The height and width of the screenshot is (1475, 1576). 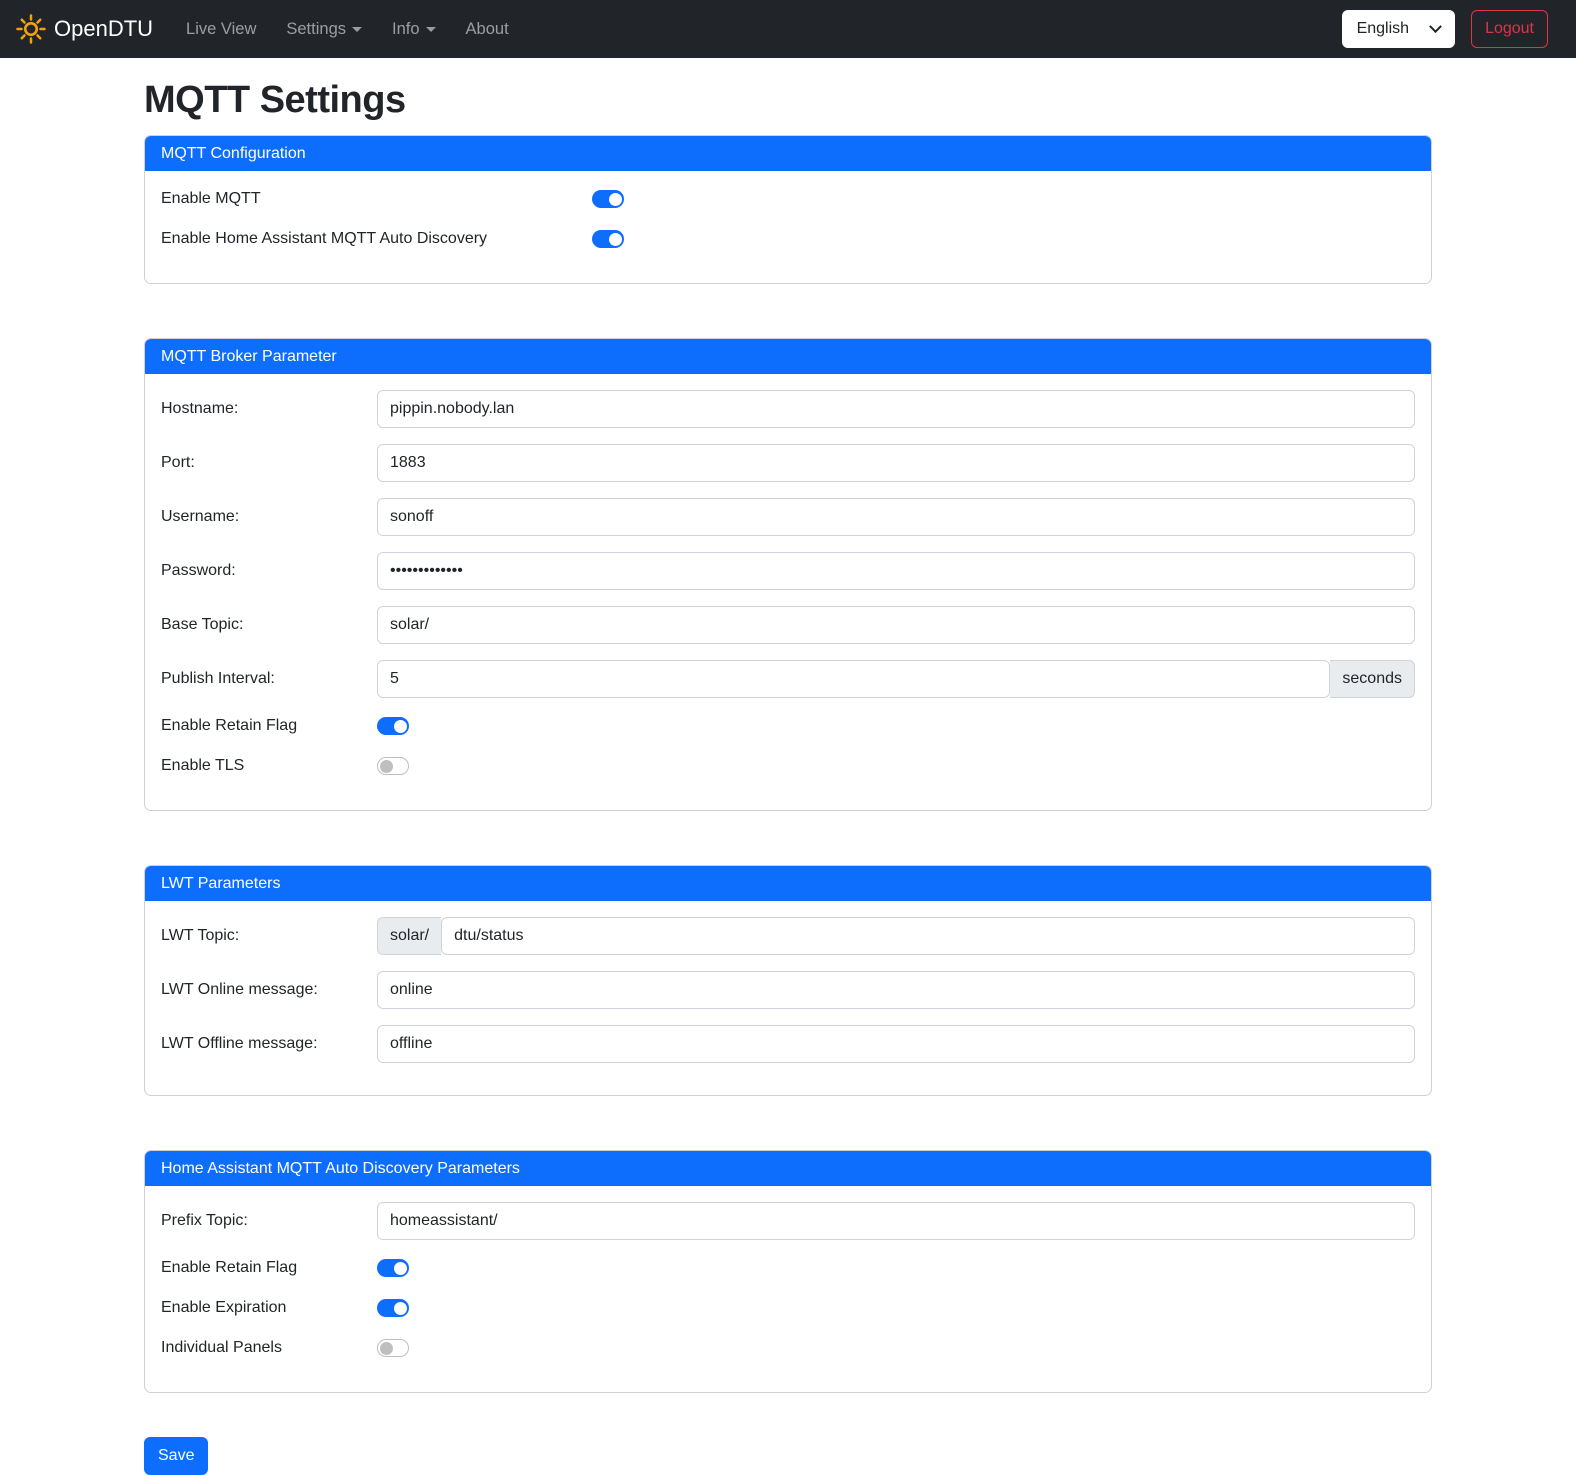 What do you see at coordinates (1435, 26) in the screenshot?
I see `chevron-down-icon` at bounding box center [1435, 26].